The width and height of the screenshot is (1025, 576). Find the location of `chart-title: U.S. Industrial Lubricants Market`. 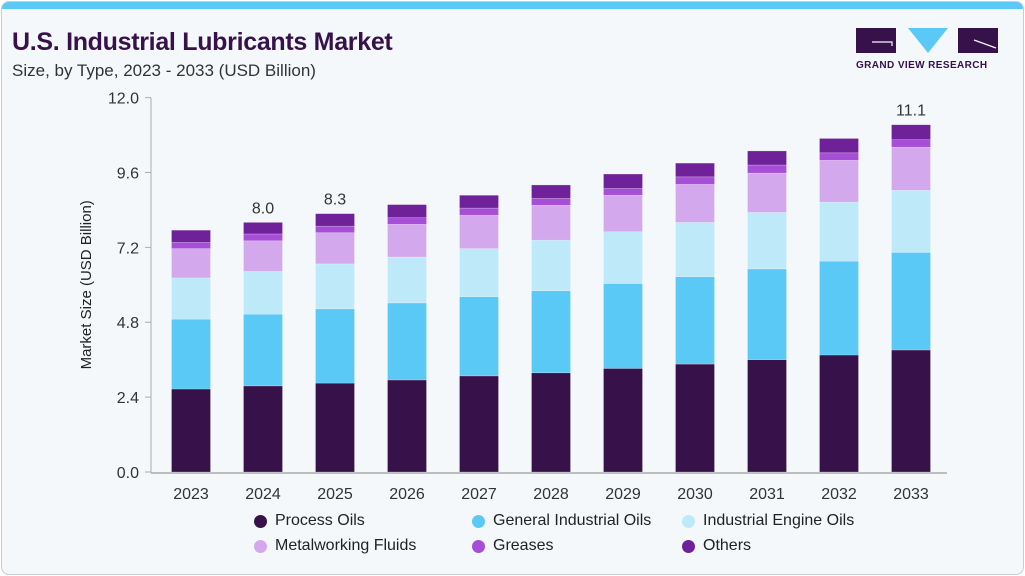

chart-title: U.S. Industrial Lubricants Market is located at coordinates (202, 42).